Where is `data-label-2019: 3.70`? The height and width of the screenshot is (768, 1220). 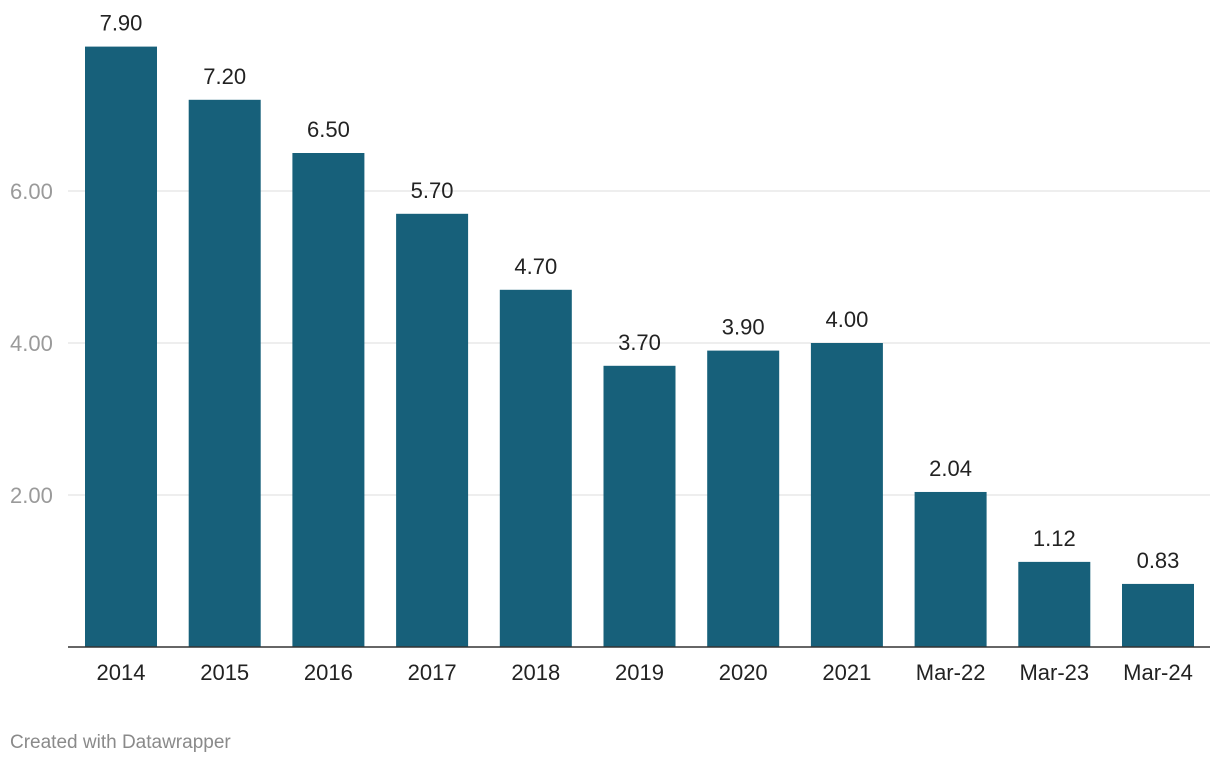 data-label-2019: 3.70 is located at coordinates (639, 342).